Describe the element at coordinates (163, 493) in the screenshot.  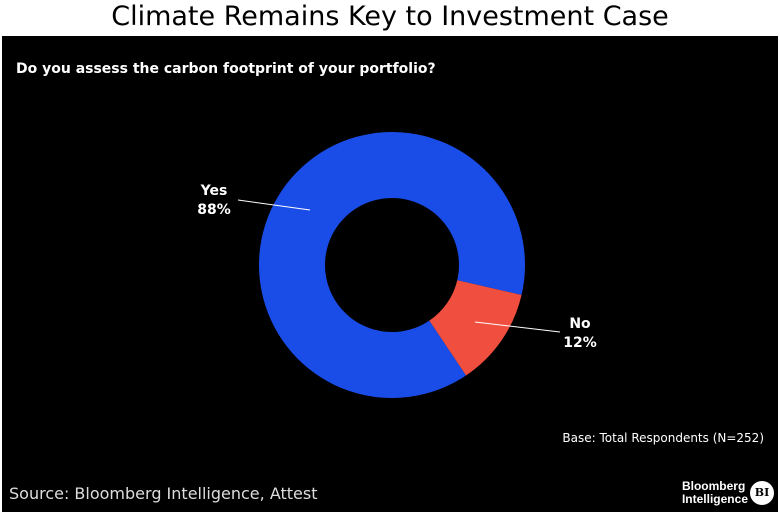
I see `source-text: Source: Bloomberg Intelligence, Attest` at that location.